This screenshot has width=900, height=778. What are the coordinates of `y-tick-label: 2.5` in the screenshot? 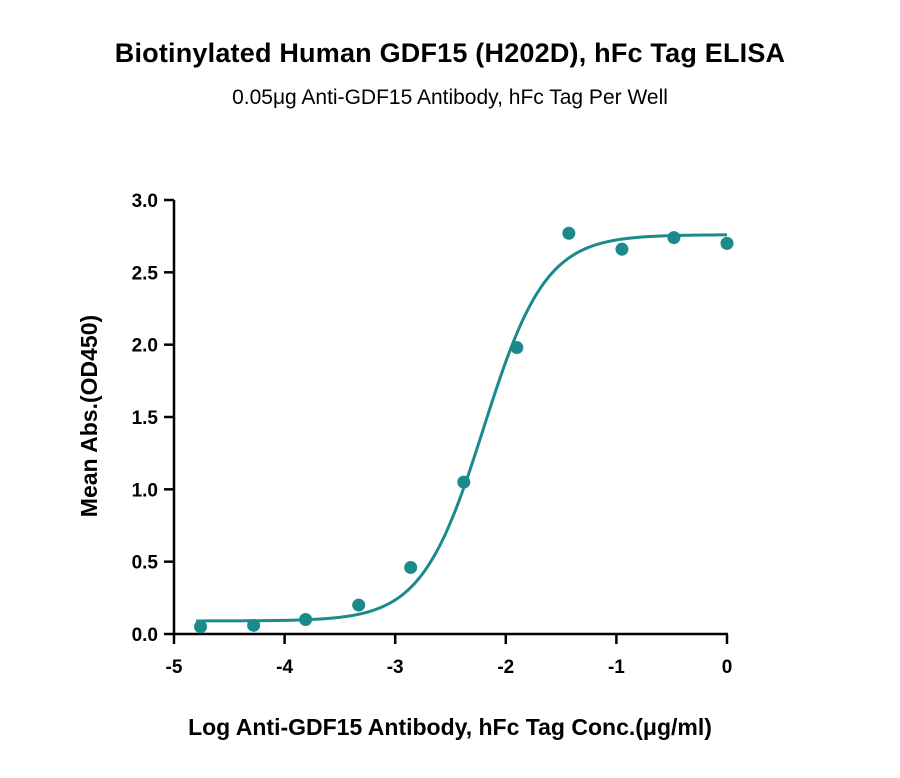 It's located at (145, 273).